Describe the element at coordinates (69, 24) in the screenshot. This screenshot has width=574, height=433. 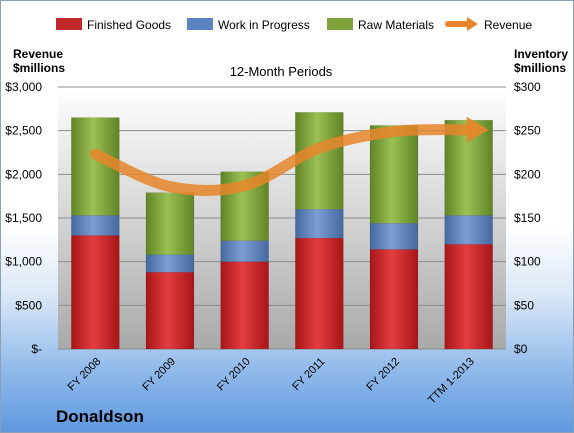
I see `legend-swatch-finished-goods` at that location.